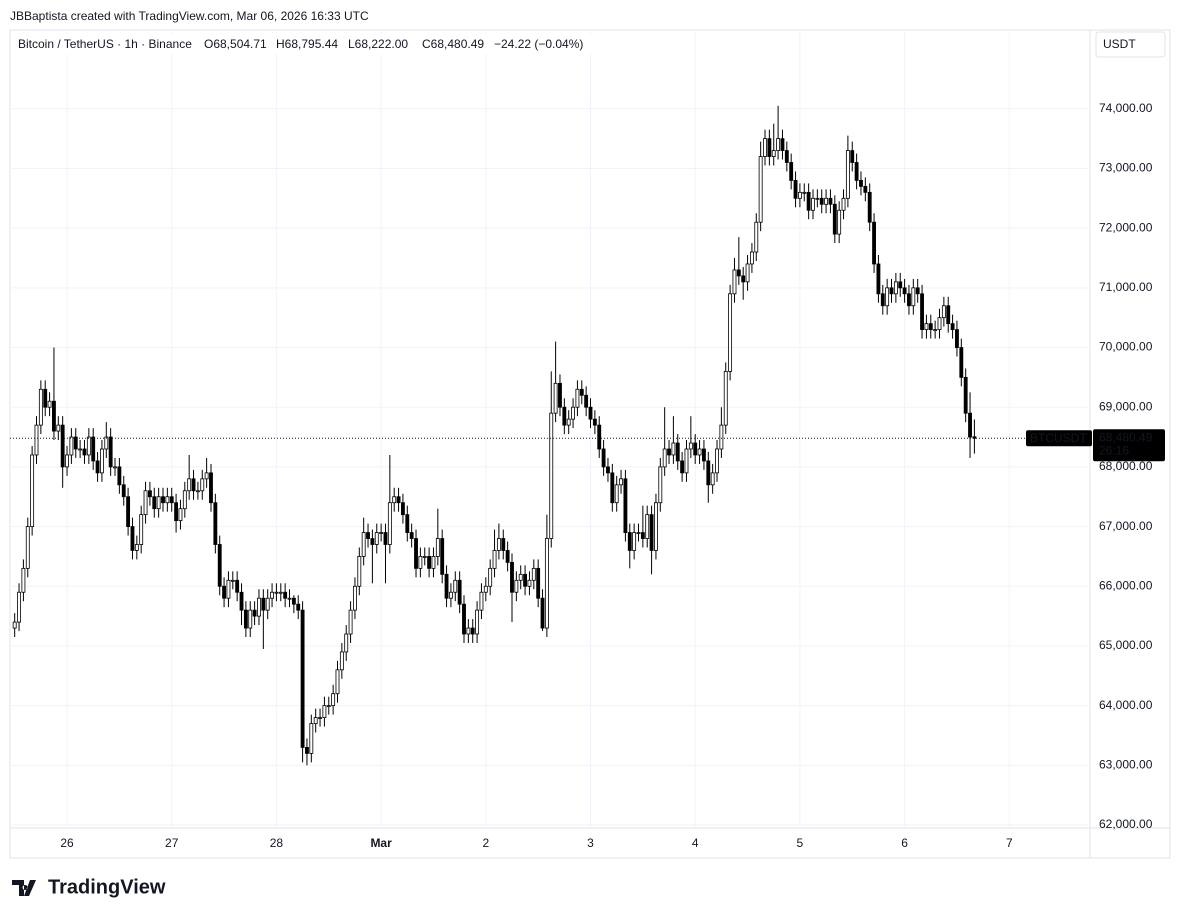 This screenshot has width=1180, height=918. I want to click on y-tick-label: 72,000.00, so click(1126, 227).